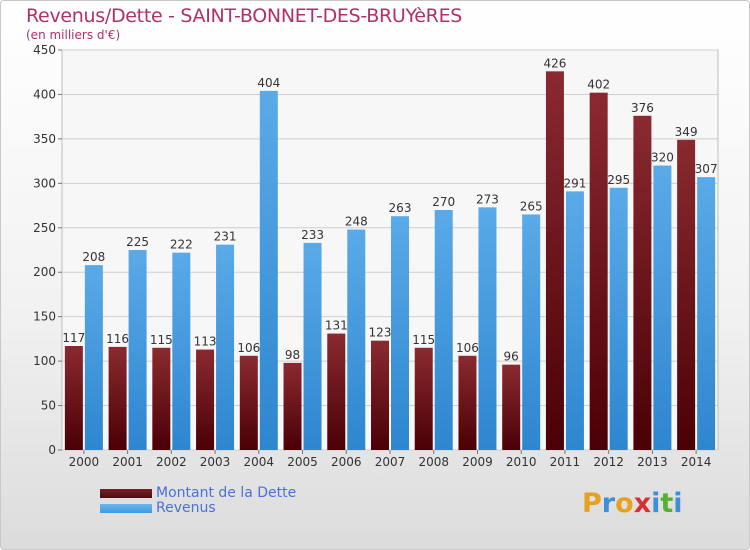  What do you see at coordinates (390, 462) in the screenshot?
I see `x-tick-label: 2007` at bounding box center [390, 462].